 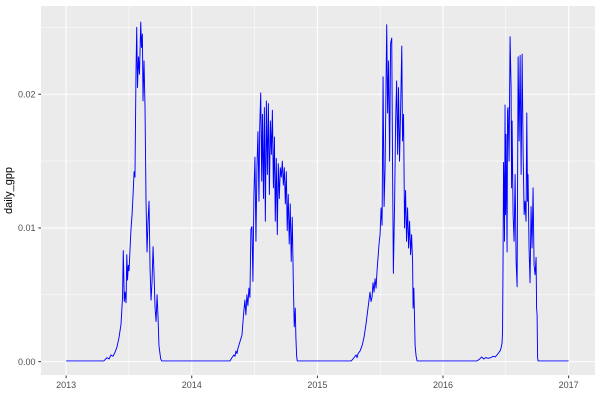 I want to click on x-tick-label-2015: 2015, so click(x=317, y=385).